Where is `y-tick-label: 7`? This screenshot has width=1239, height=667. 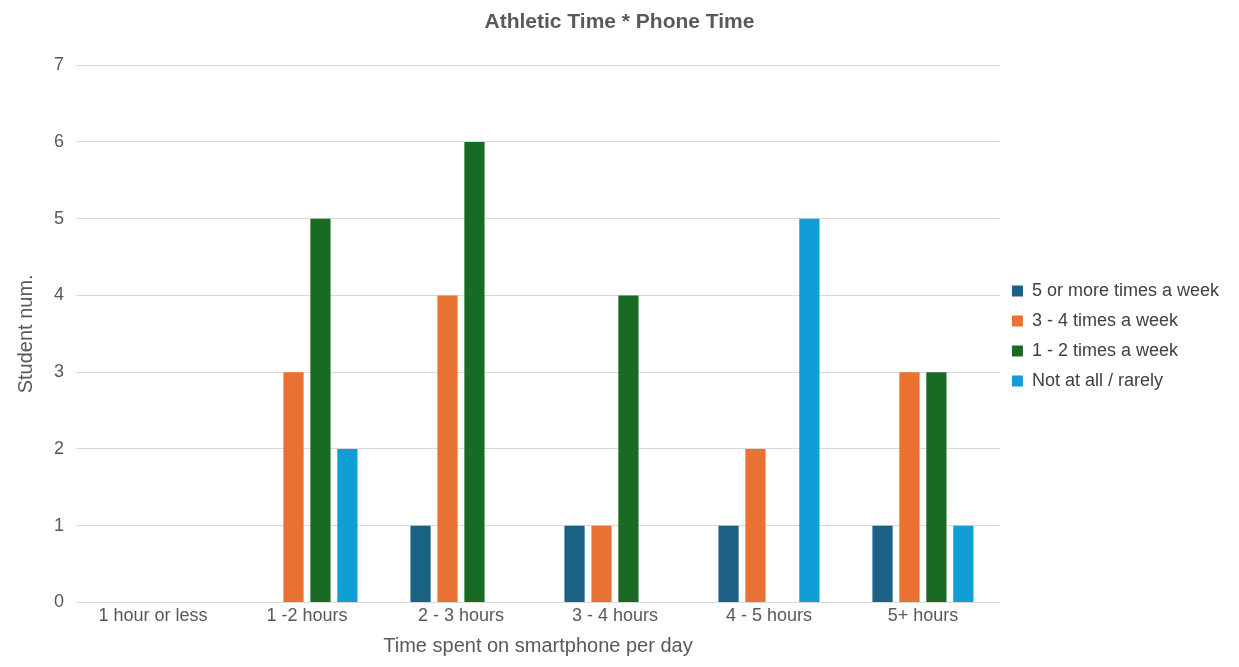
y-tick-label: 7 is located at coordinates (59, 64).